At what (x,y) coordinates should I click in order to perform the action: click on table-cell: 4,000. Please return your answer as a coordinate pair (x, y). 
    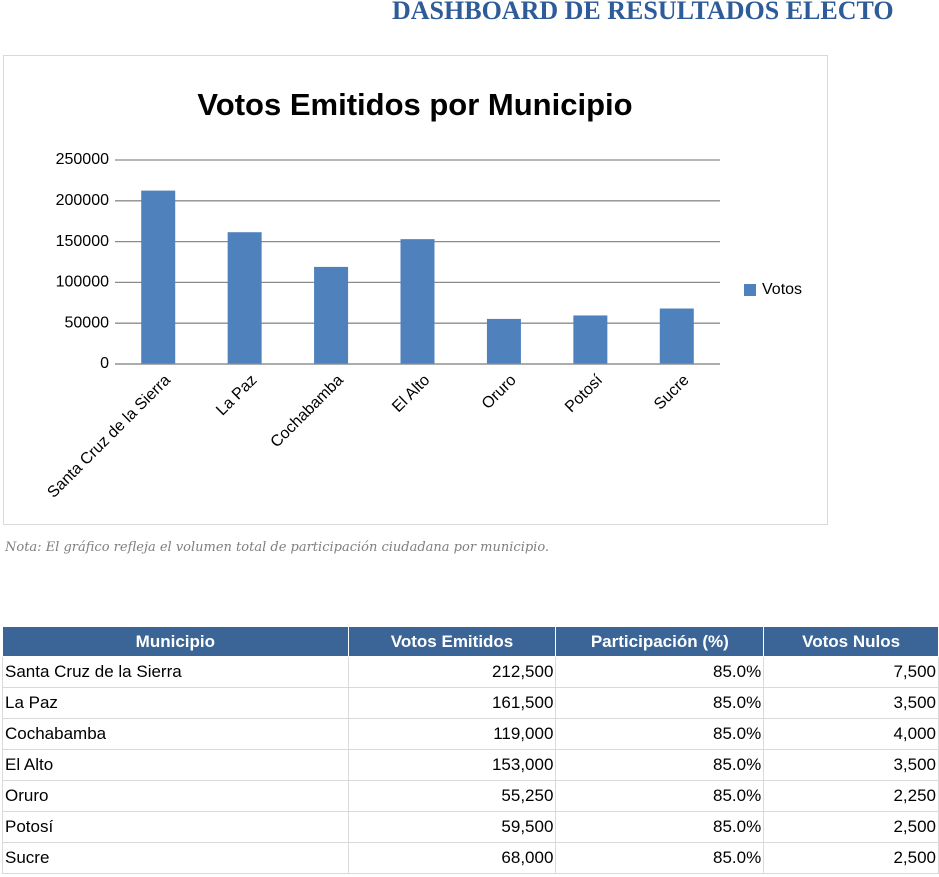
    Looking at the image, I should click on (851, 734).